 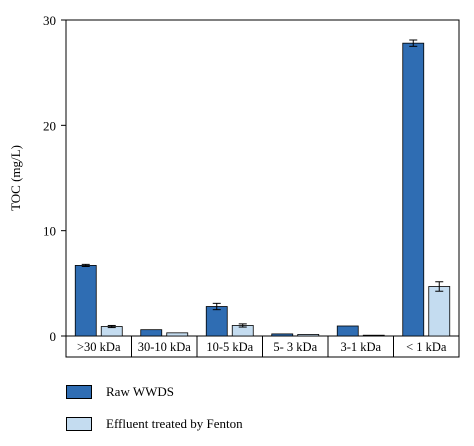 I want to click on y-tick-label: 0, so click(x=53, y=336).